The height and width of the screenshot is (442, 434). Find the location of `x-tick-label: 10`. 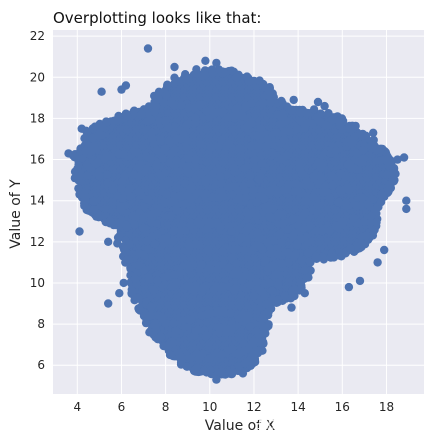

x-tick-label: 10 is located at coordinates (209, 407).